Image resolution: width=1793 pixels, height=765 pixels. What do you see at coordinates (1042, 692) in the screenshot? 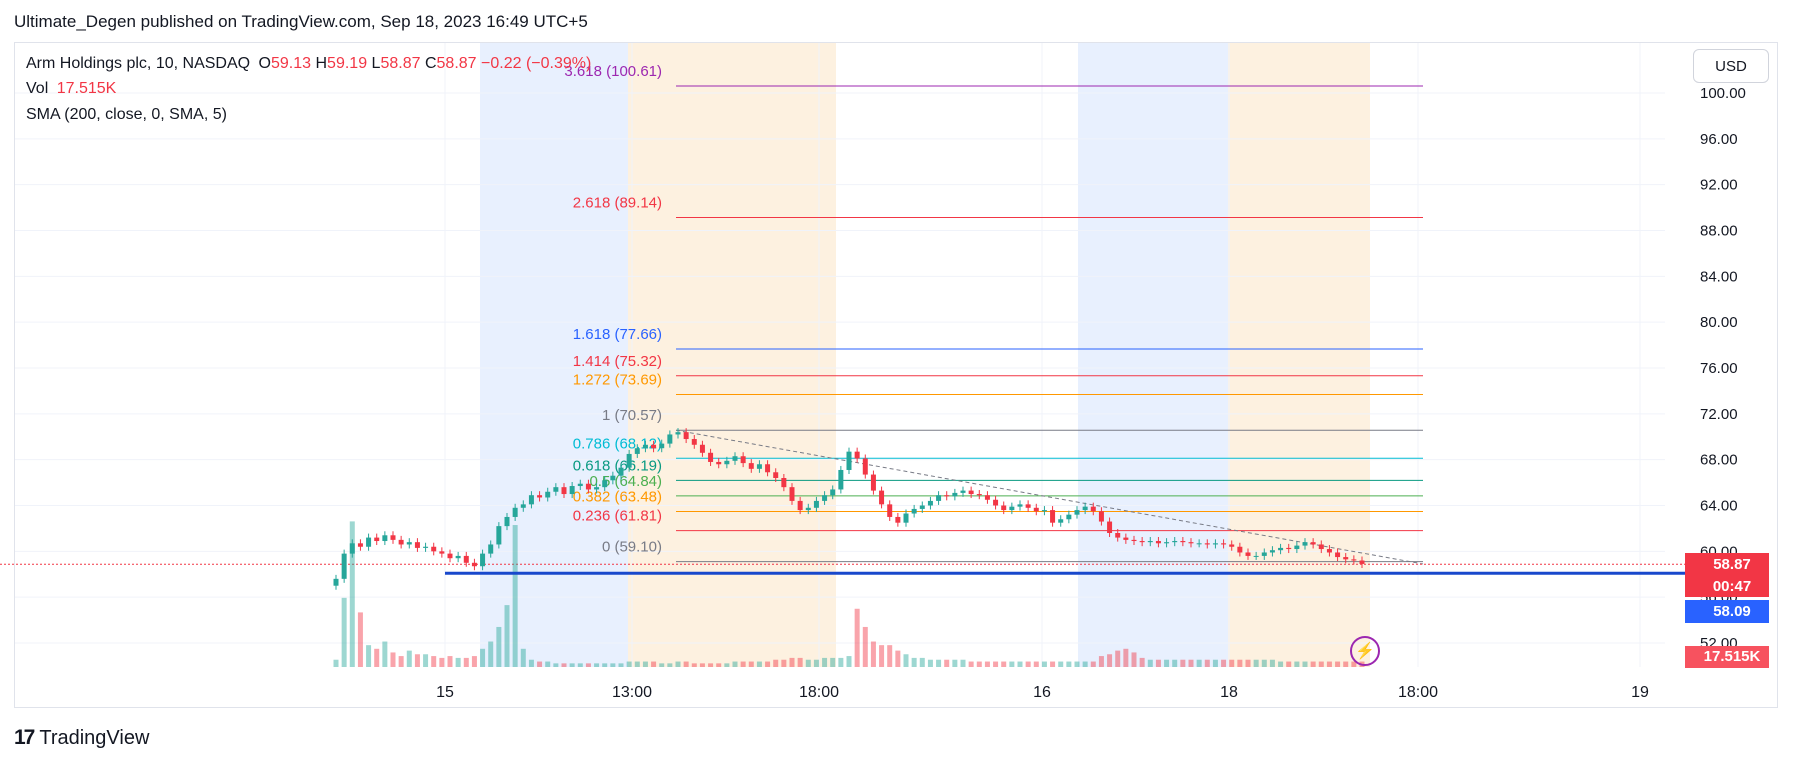
I see `x-tick-label: 16` at bounding box center [1042, 692].